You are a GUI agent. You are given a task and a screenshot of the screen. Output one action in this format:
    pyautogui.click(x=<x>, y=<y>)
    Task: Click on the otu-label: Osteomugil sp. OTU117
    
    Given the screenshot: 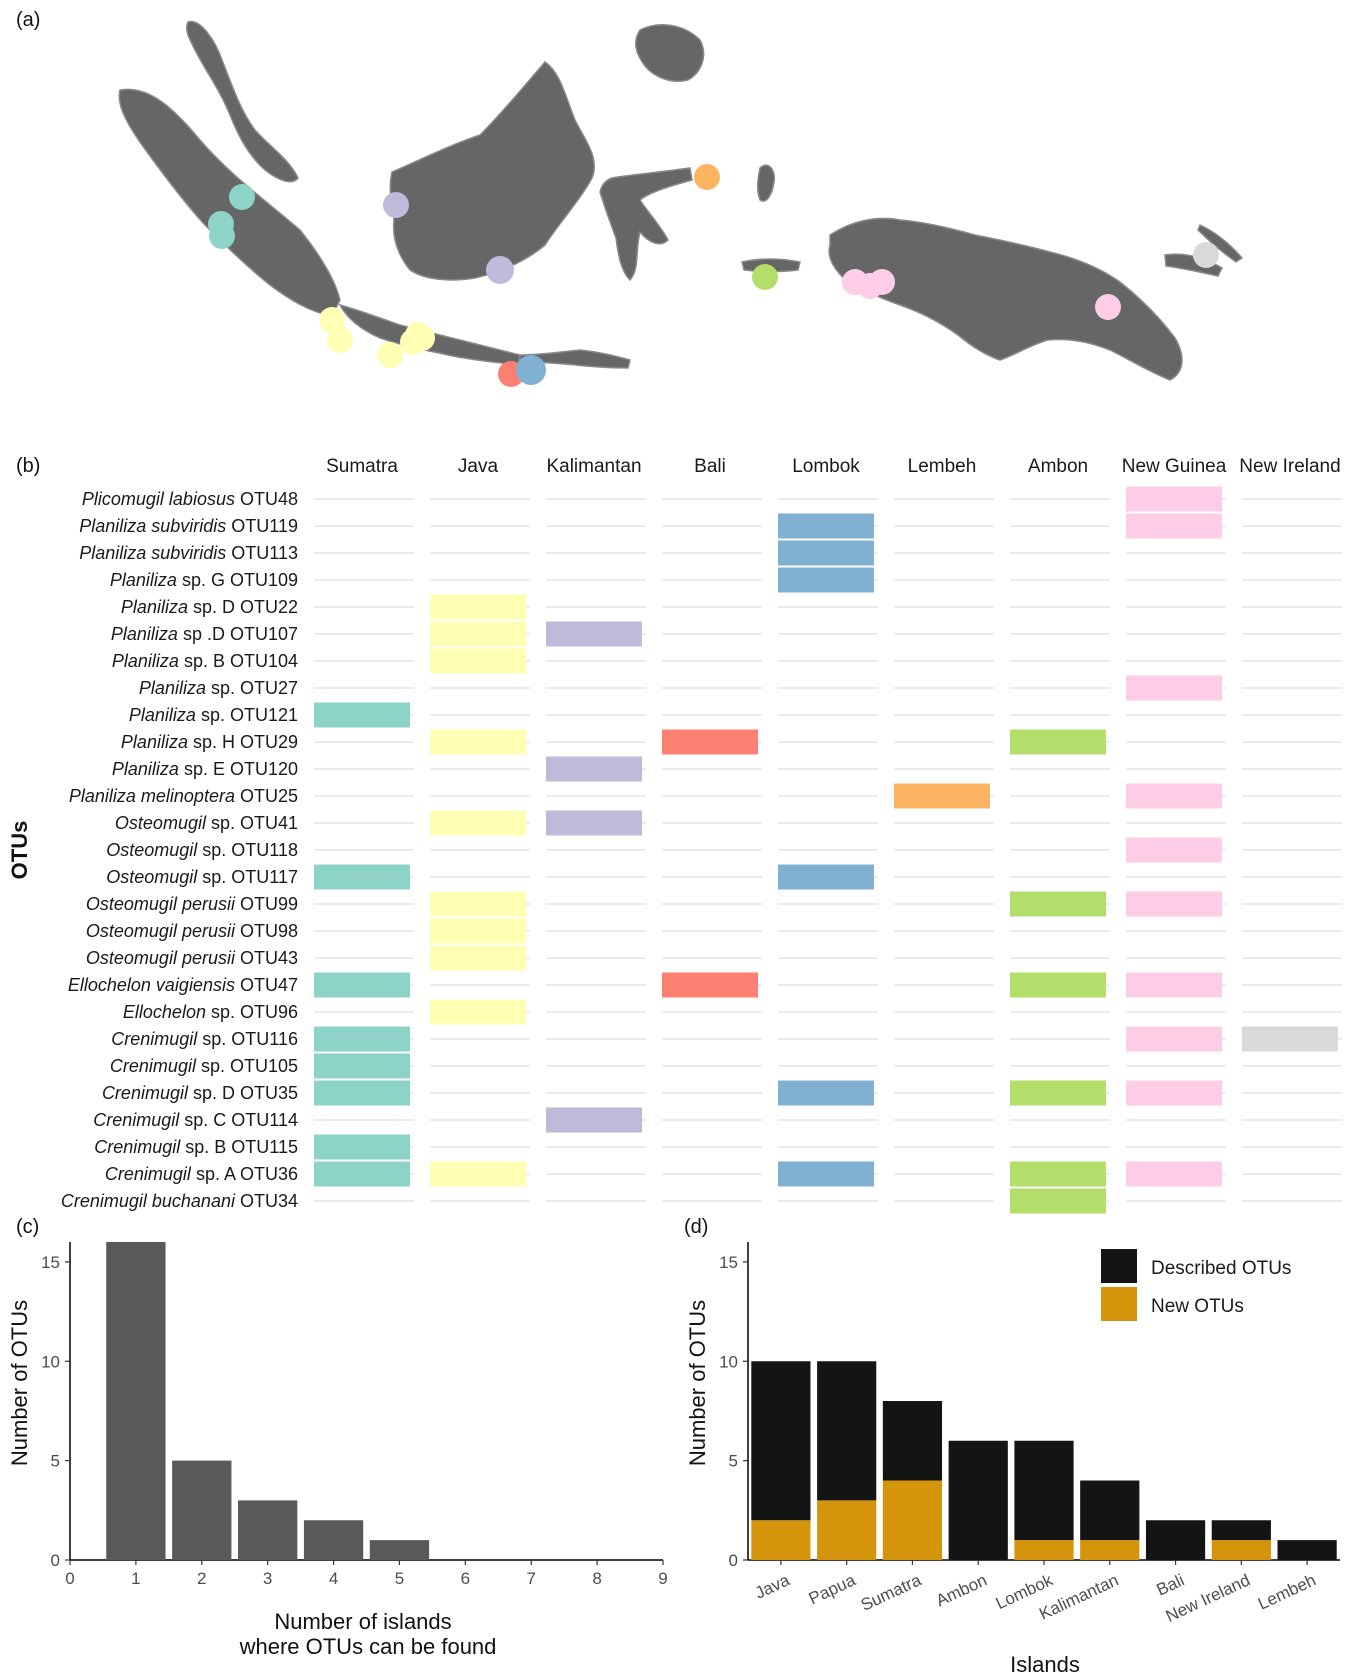 What is the action you would take?
    pyautogui.click(x=202, y=877)
    